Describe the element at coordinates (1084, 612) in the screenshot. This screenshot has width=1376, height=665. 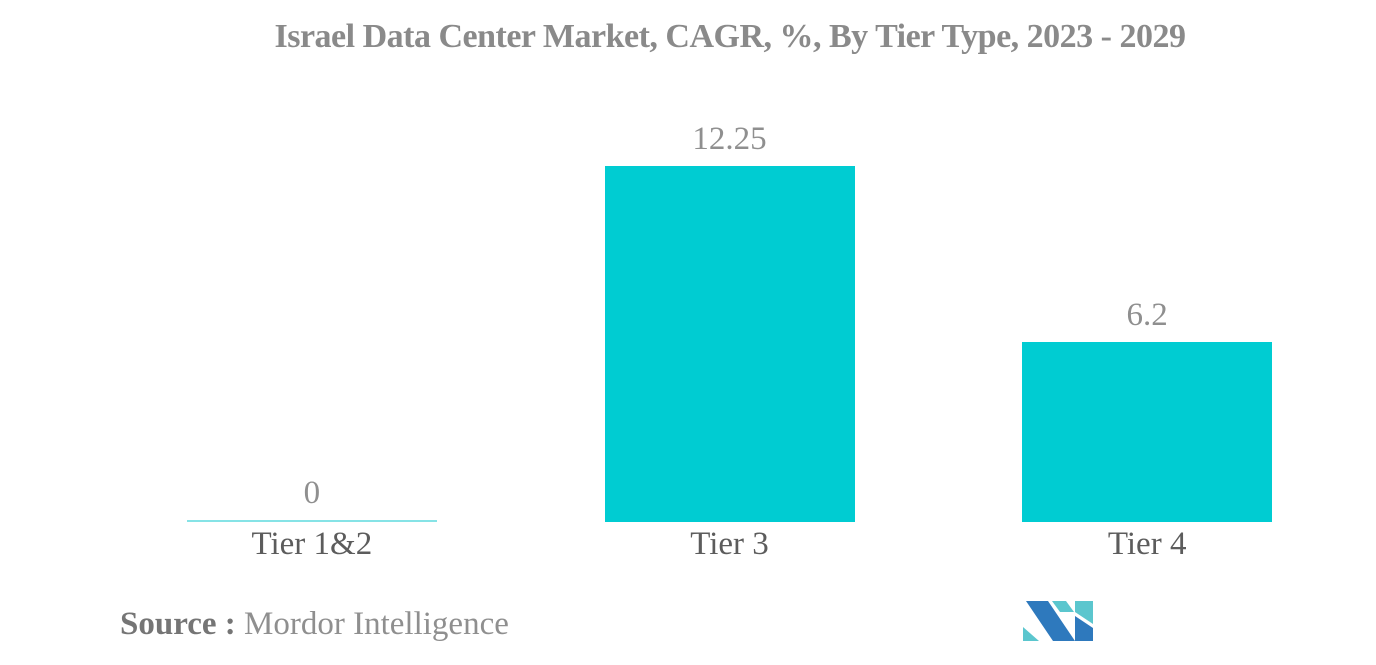
I see `logo-shape-right-top` at that location.